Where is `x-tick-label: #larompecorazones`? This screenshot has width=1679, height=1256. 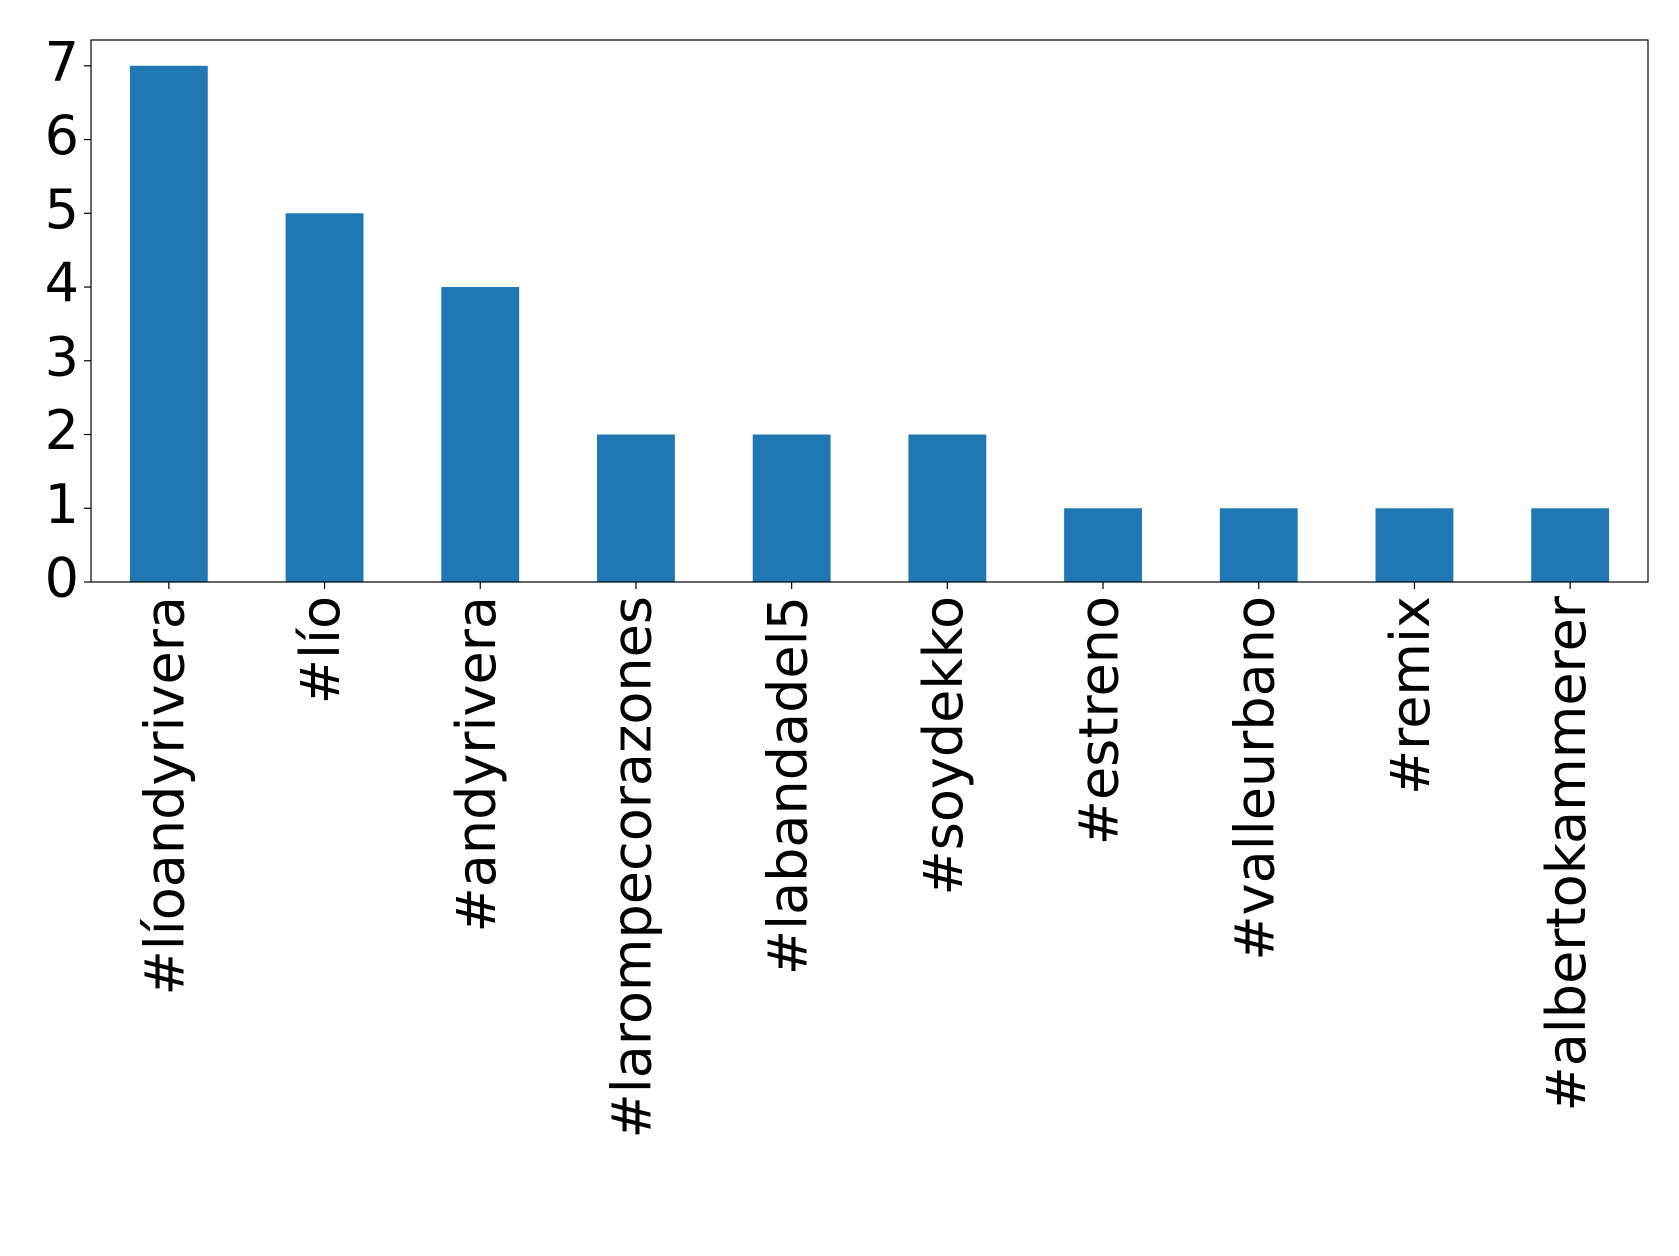 x-tick-label: #larompecorazones is located at coordinates (632, 867).